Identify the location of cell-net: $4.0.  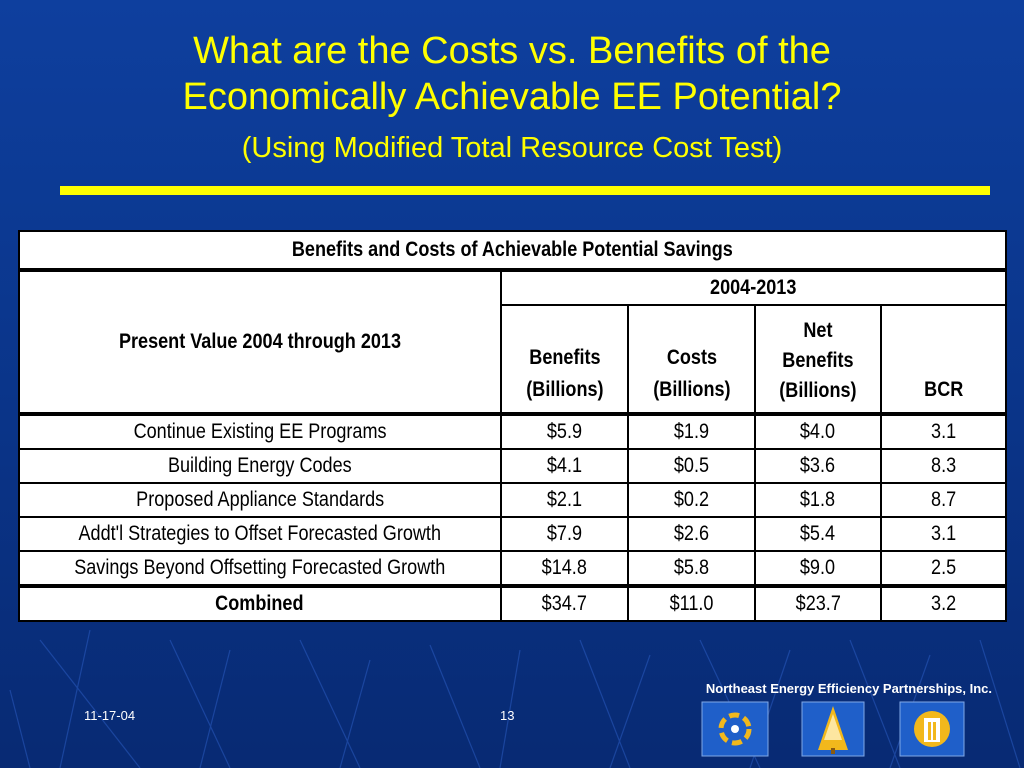
(817, 431).